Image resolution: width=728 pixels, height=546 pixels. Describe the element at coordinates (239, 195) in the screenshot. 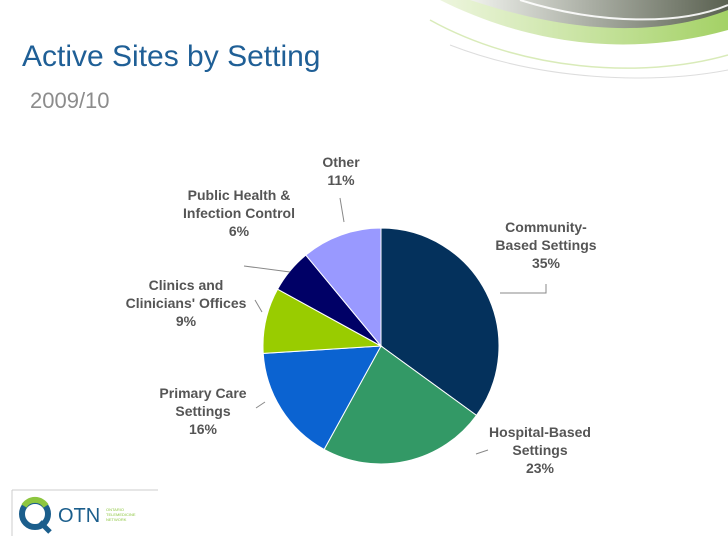

I see `slice-category-label: Public Health &` at that location.